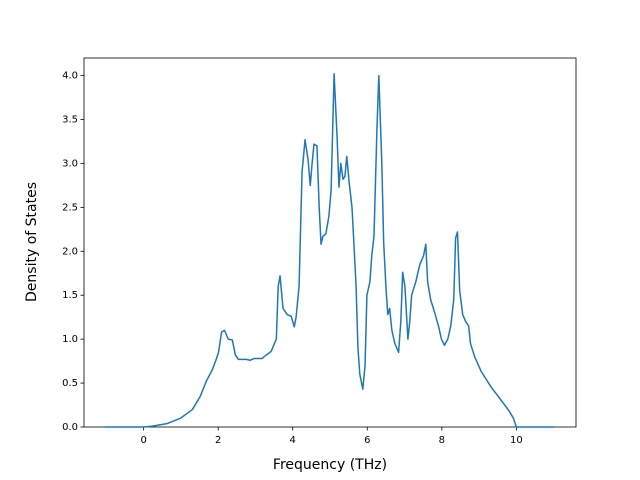 The width and height of the screenshot is (640, 480). Describe the element at coordinates (32, 242) in the screenshot. I see `y-axis-label: Density of States` at that location.